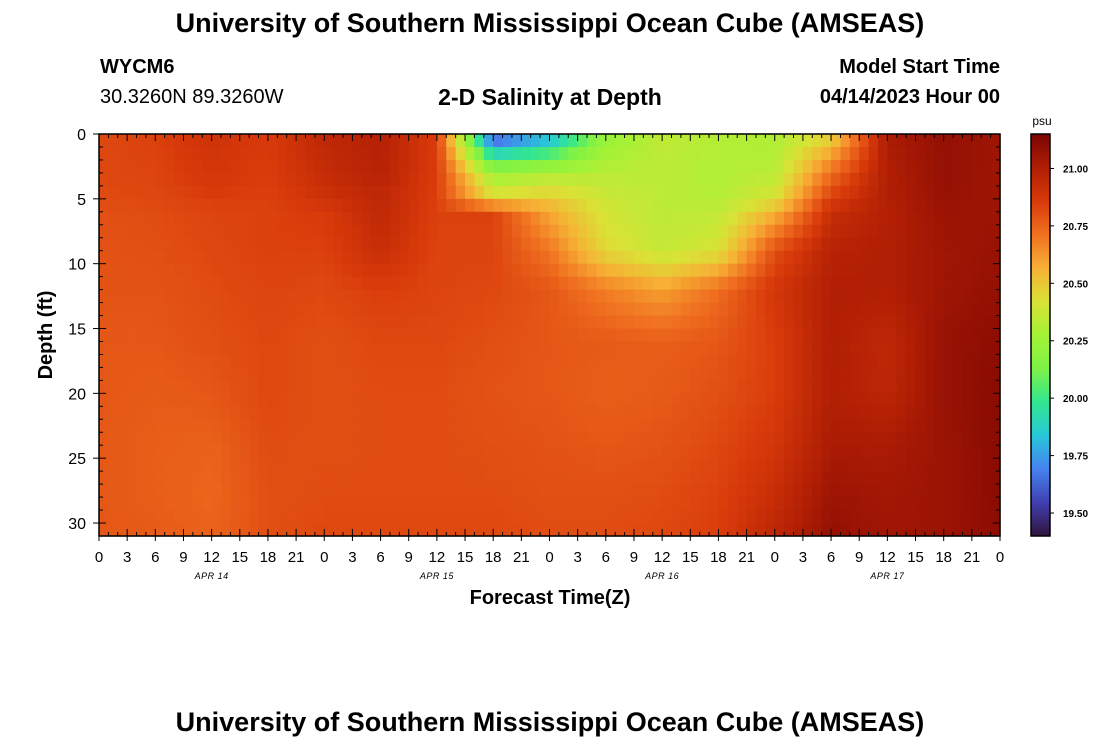  I want to click on x-tick-label: 21, so click(521, 557).